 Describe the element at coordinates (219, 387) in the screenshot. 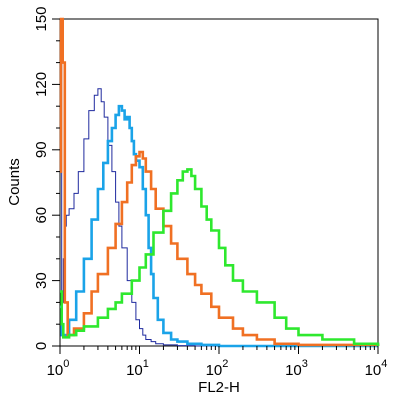

I see `x-axis-title: FL2-H` at that location.